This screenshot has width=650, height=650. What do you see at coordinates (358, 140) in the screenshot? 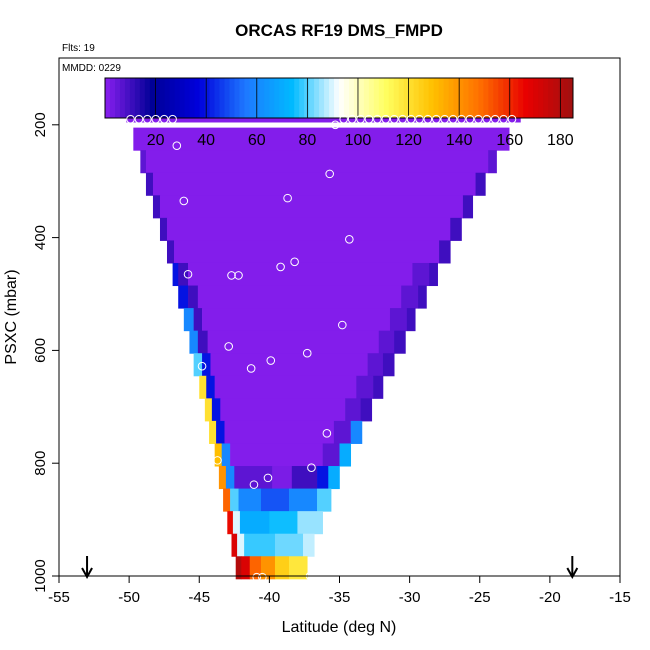
I see `colorbar-tick-label: 100` at bounding box center [358, 140].